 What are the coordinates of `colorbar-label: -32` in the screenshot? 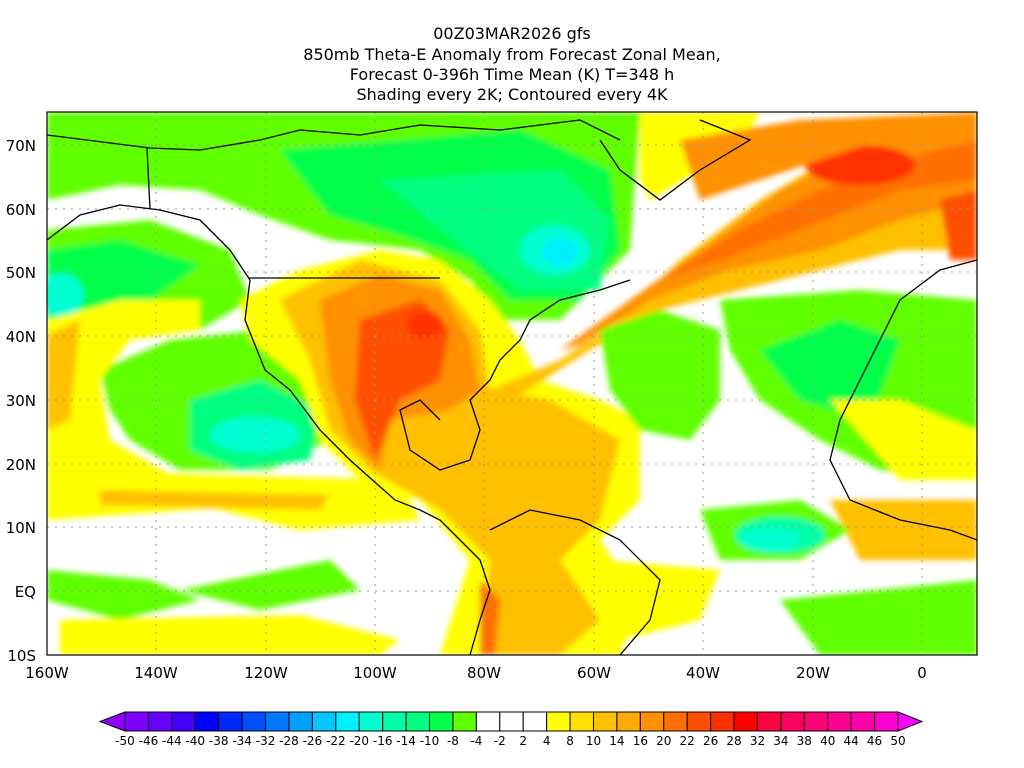 It's located at (266, 741).